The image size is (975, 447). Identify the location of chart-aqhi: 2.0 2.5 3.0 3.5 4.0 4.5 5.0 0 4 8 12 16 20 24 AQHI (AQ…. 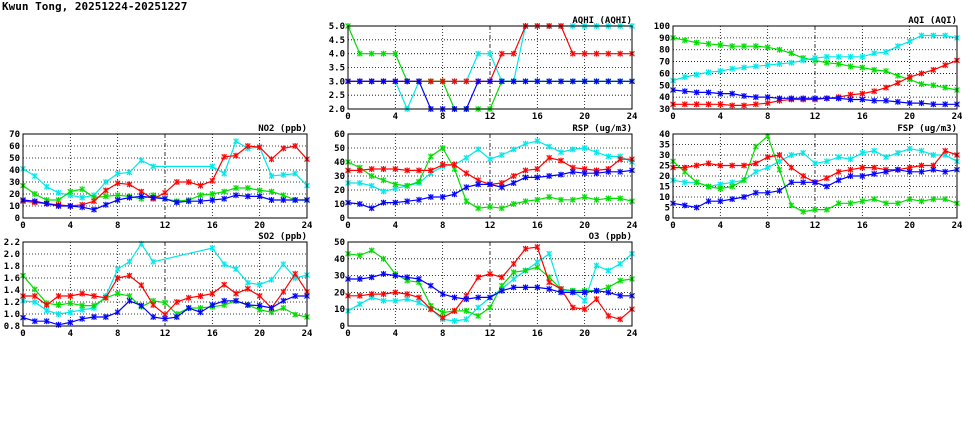
(483, 69).